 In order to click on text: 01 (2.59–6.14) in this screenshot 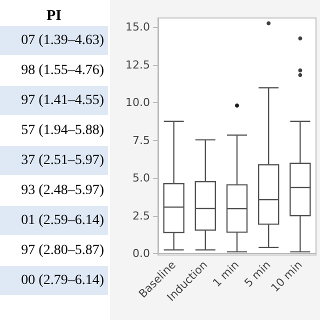, I will do `click(54, 220)`.